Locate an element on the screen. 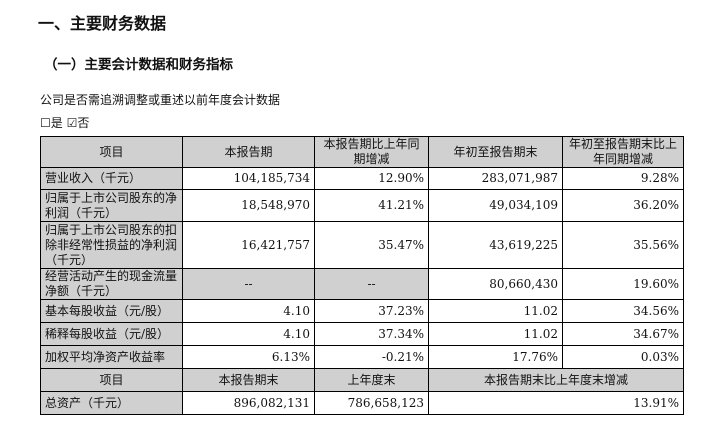  value-cell: 35.56% is located at coordinates (623, 245).